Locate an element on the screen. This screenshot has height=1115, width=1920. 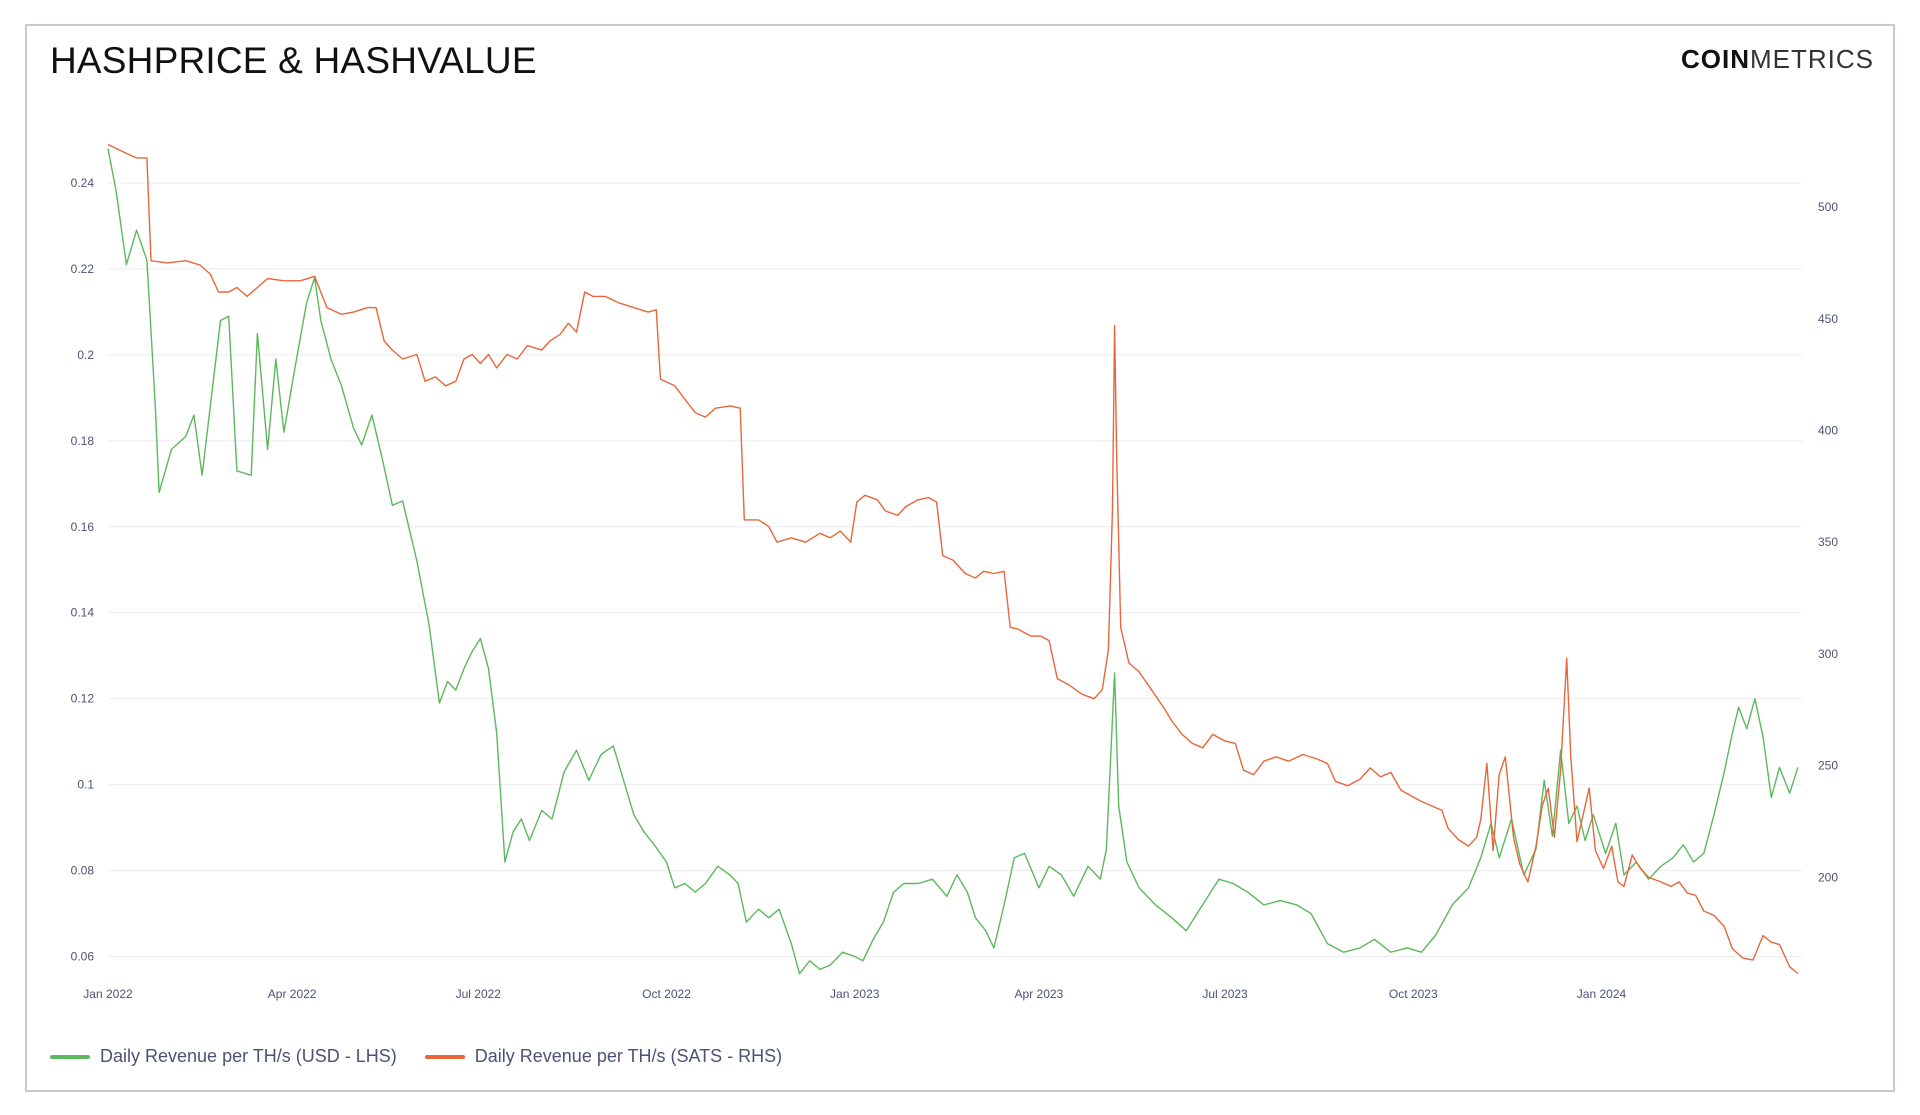
coinmetrics-logo: COINMETRICS is located at coordinates (1777, 59).